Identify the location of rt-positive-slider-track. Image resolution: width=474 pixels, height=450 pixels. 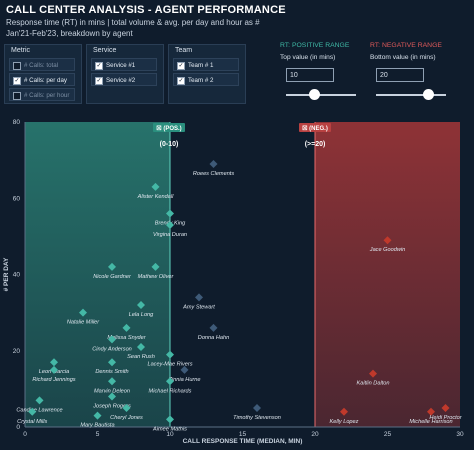
(321, 95).